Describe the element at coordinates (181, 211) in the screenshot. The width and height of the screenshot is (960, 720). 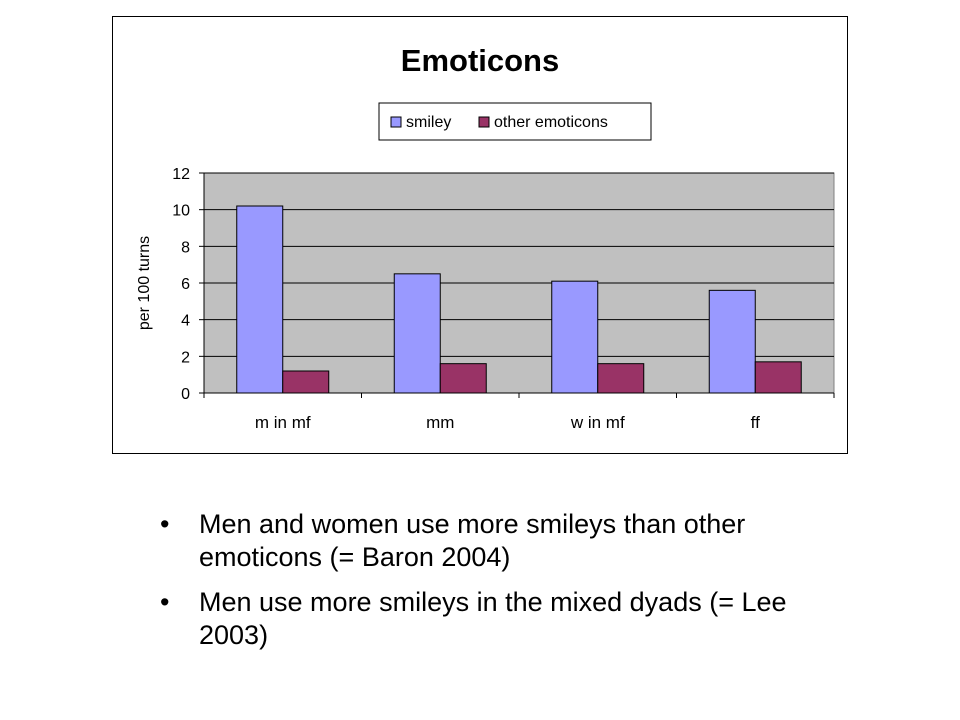
I see `y-tick-label: 10` at that location.